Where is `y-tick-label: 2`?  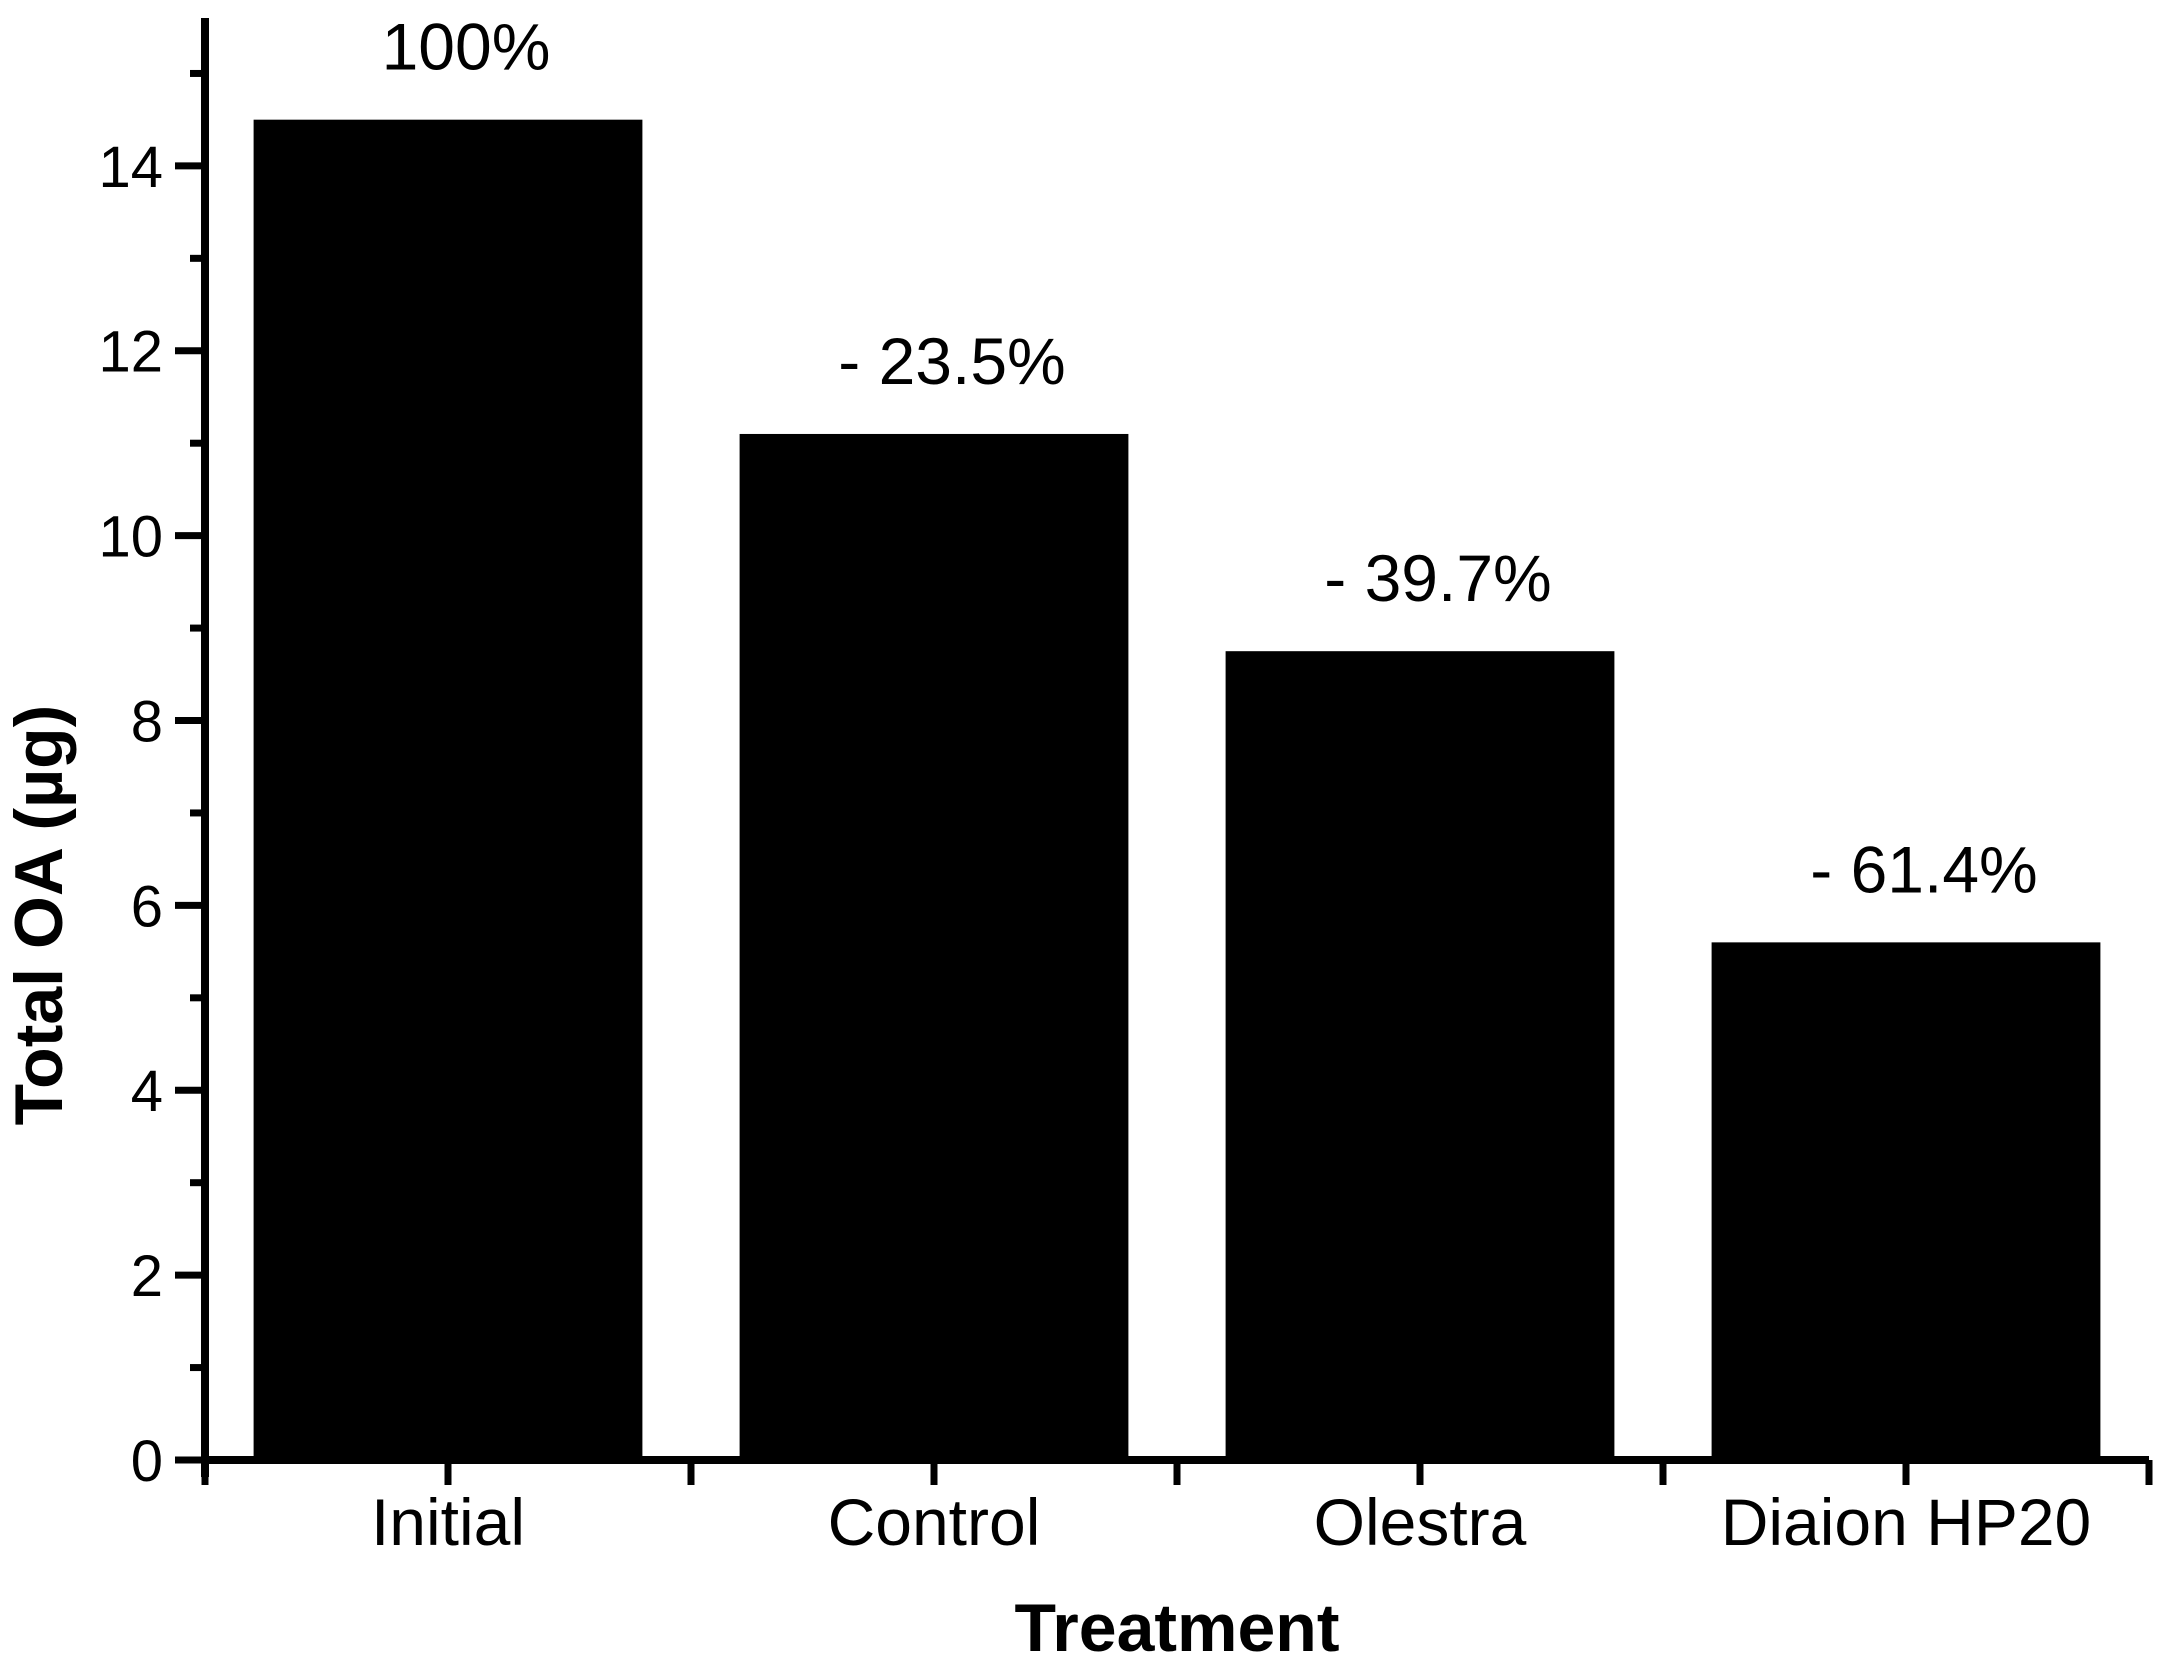 y-tick-label: 2 is located at coordinates (147, 1276).